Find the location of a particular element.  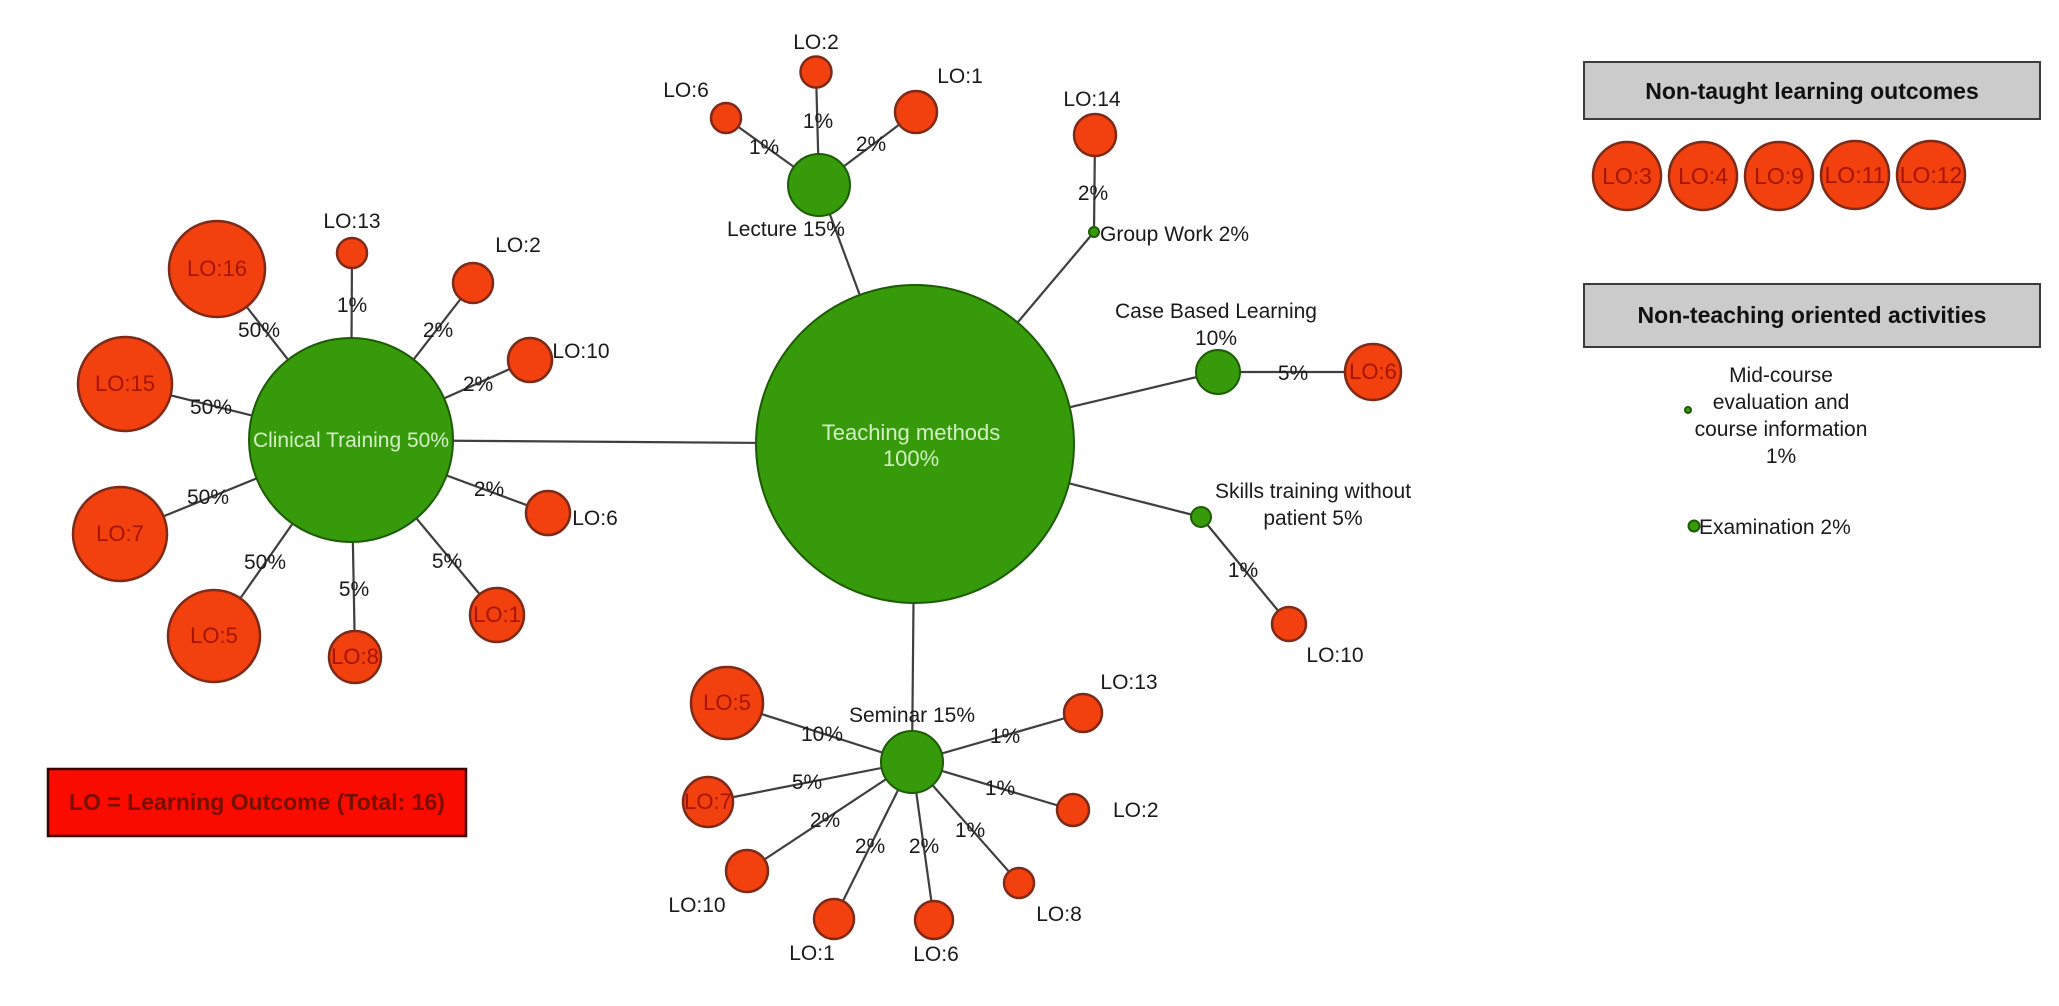

svg-text: Non-taught learning outcomes is located at coordinates (1812, 91).